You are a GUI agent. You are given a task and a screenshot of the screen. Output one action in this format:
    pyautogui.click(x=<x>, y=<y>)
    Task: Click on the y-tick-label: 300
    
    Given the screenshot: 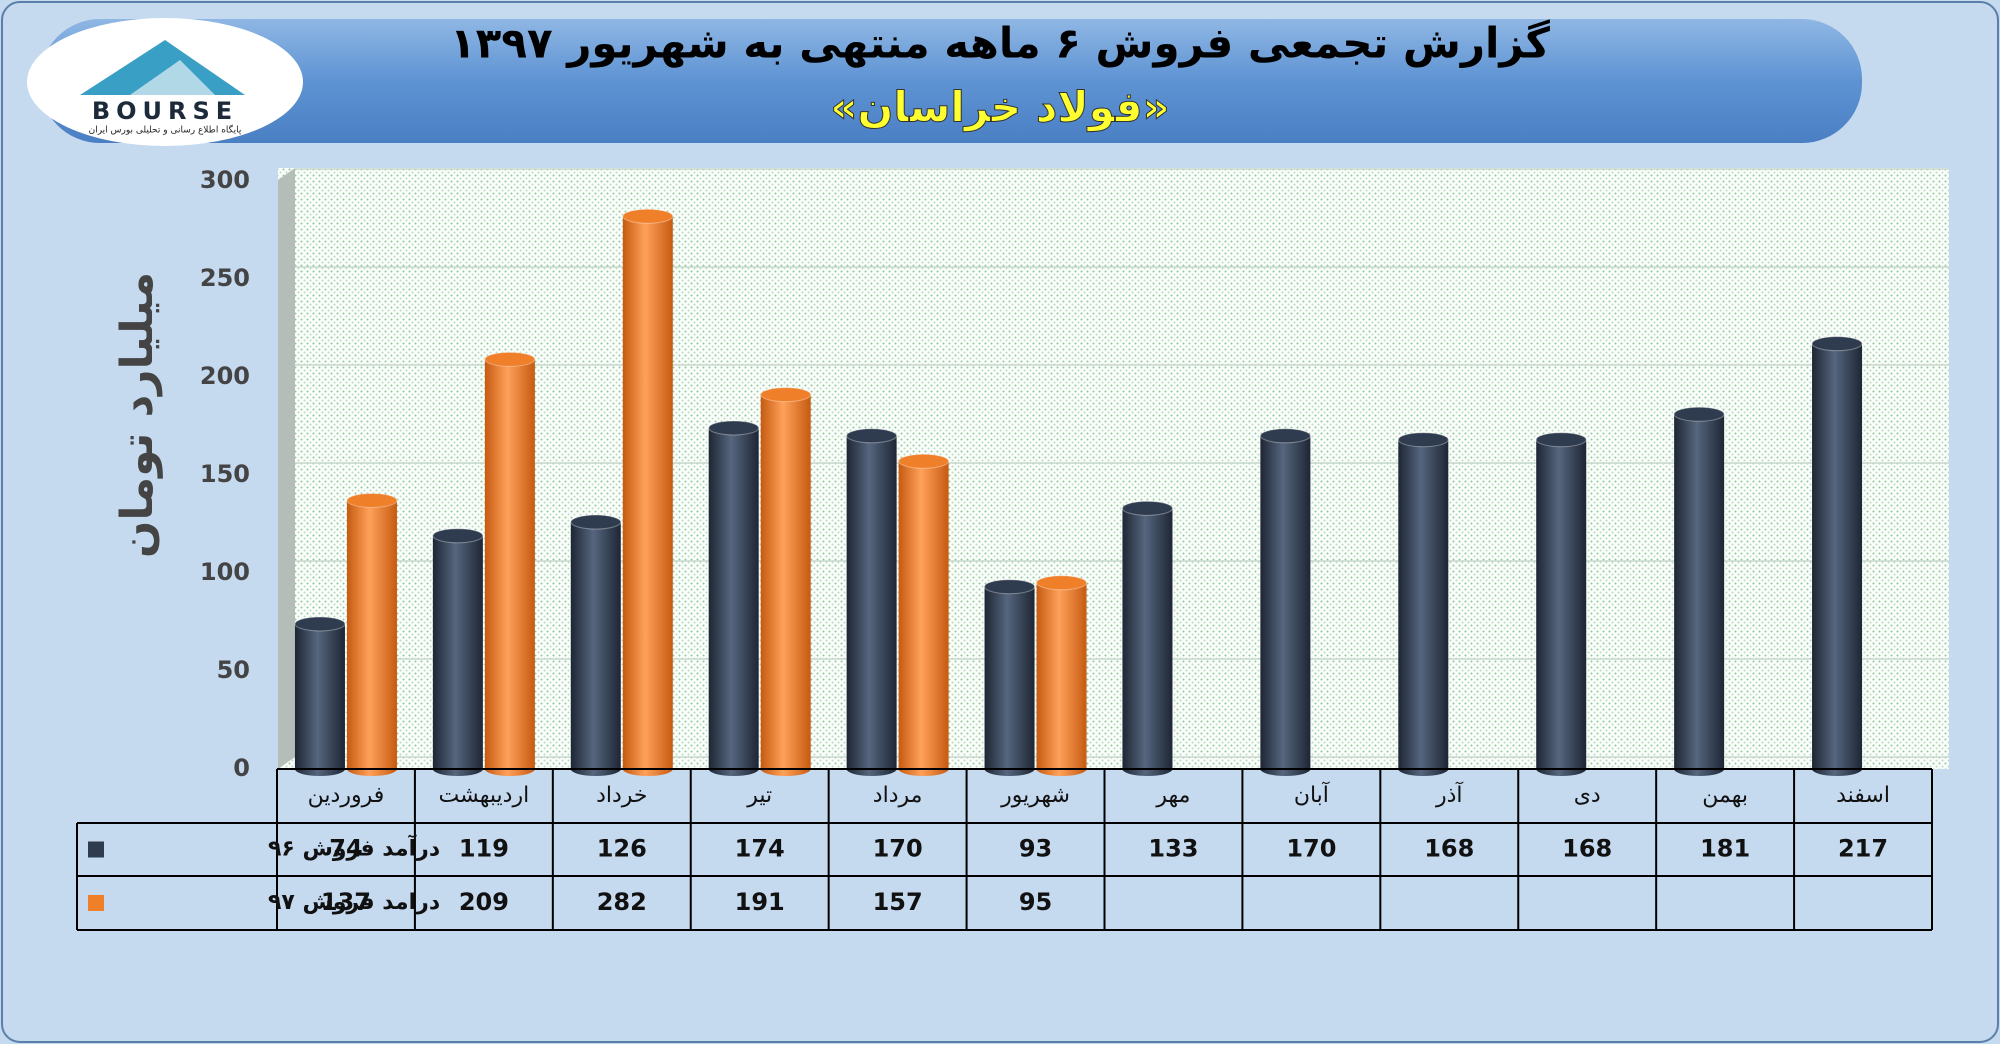 What is the action you would take?
    pyautogui.click(x=225, y=180)
    